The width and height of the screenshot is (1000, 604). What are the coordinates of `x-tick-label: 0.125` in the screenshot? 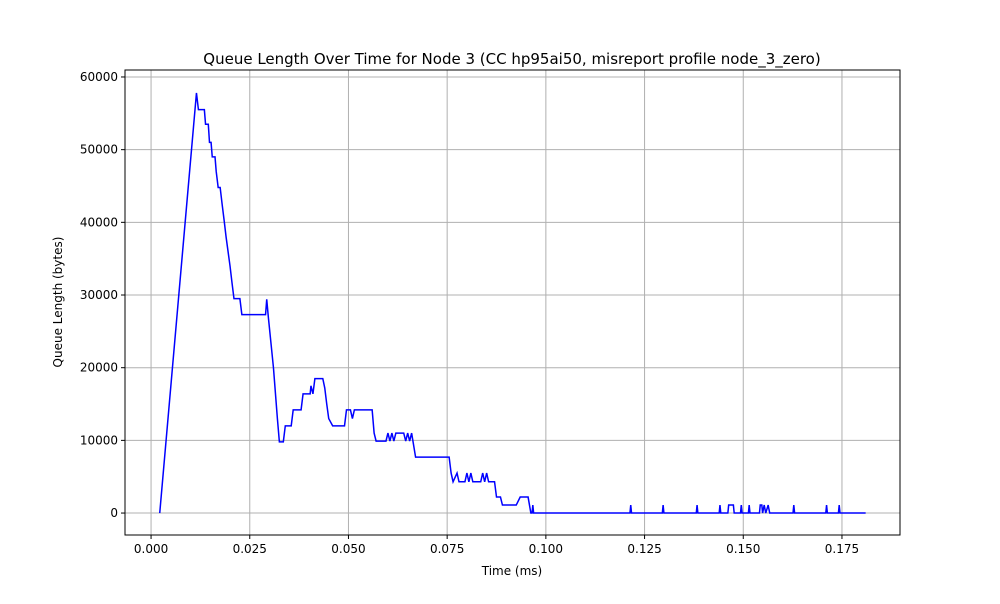 It's located at (644, 549).